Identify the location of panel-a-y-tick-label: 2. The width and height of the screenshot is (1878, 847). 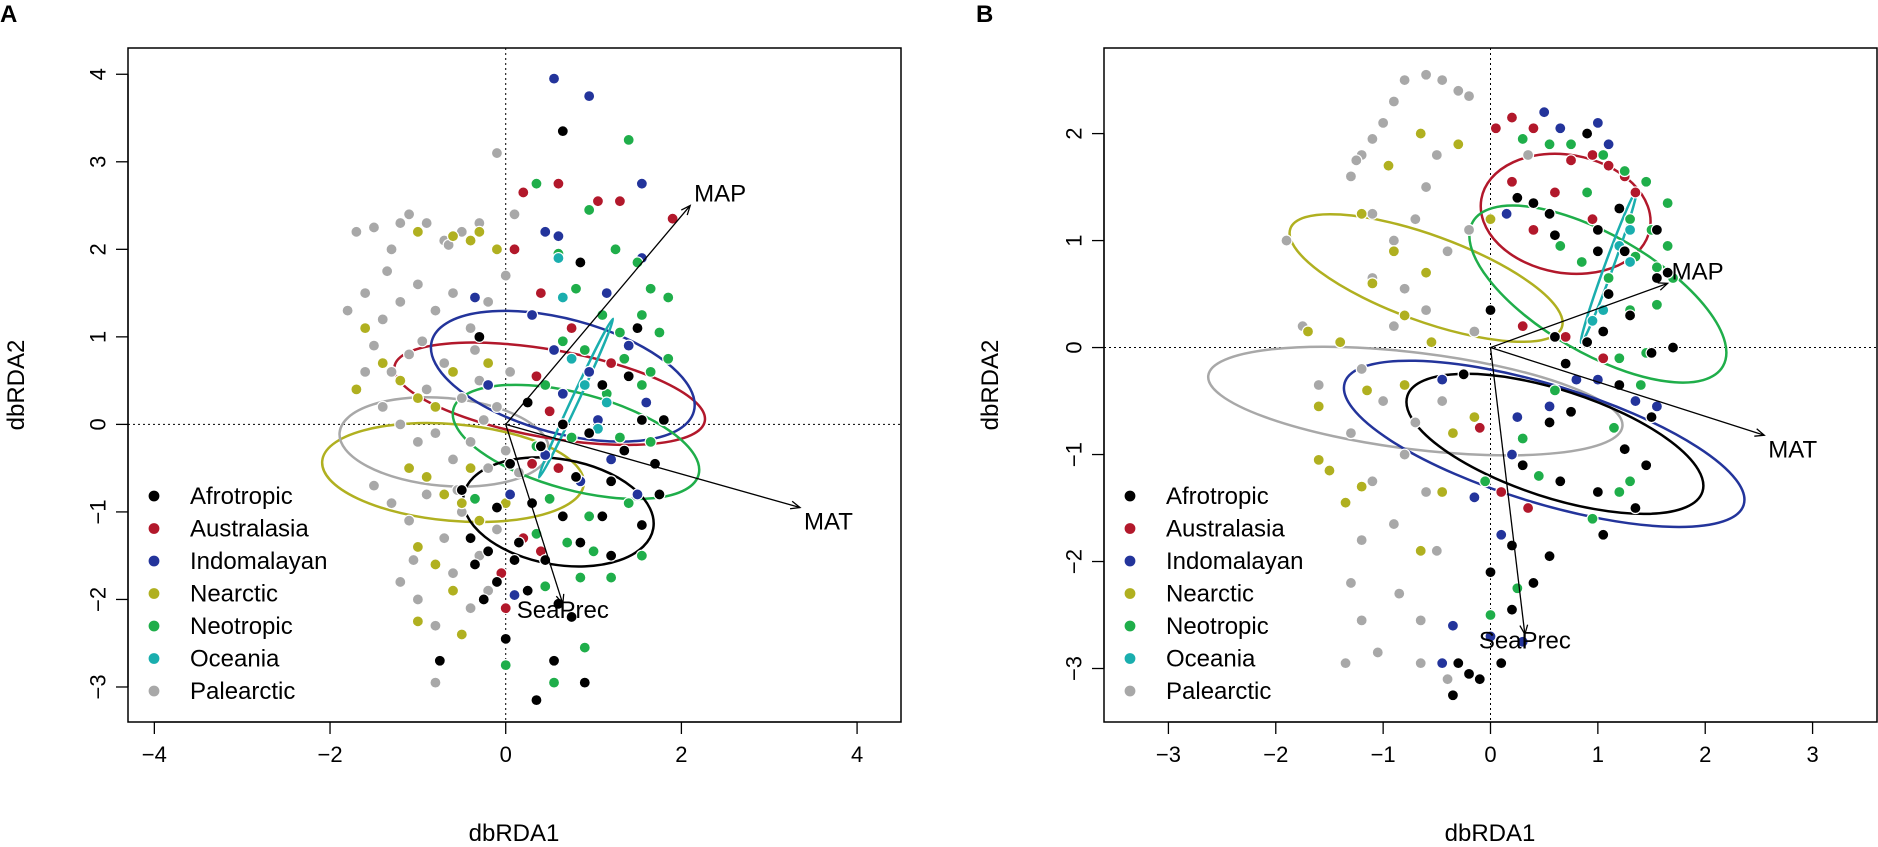
(98, 249).